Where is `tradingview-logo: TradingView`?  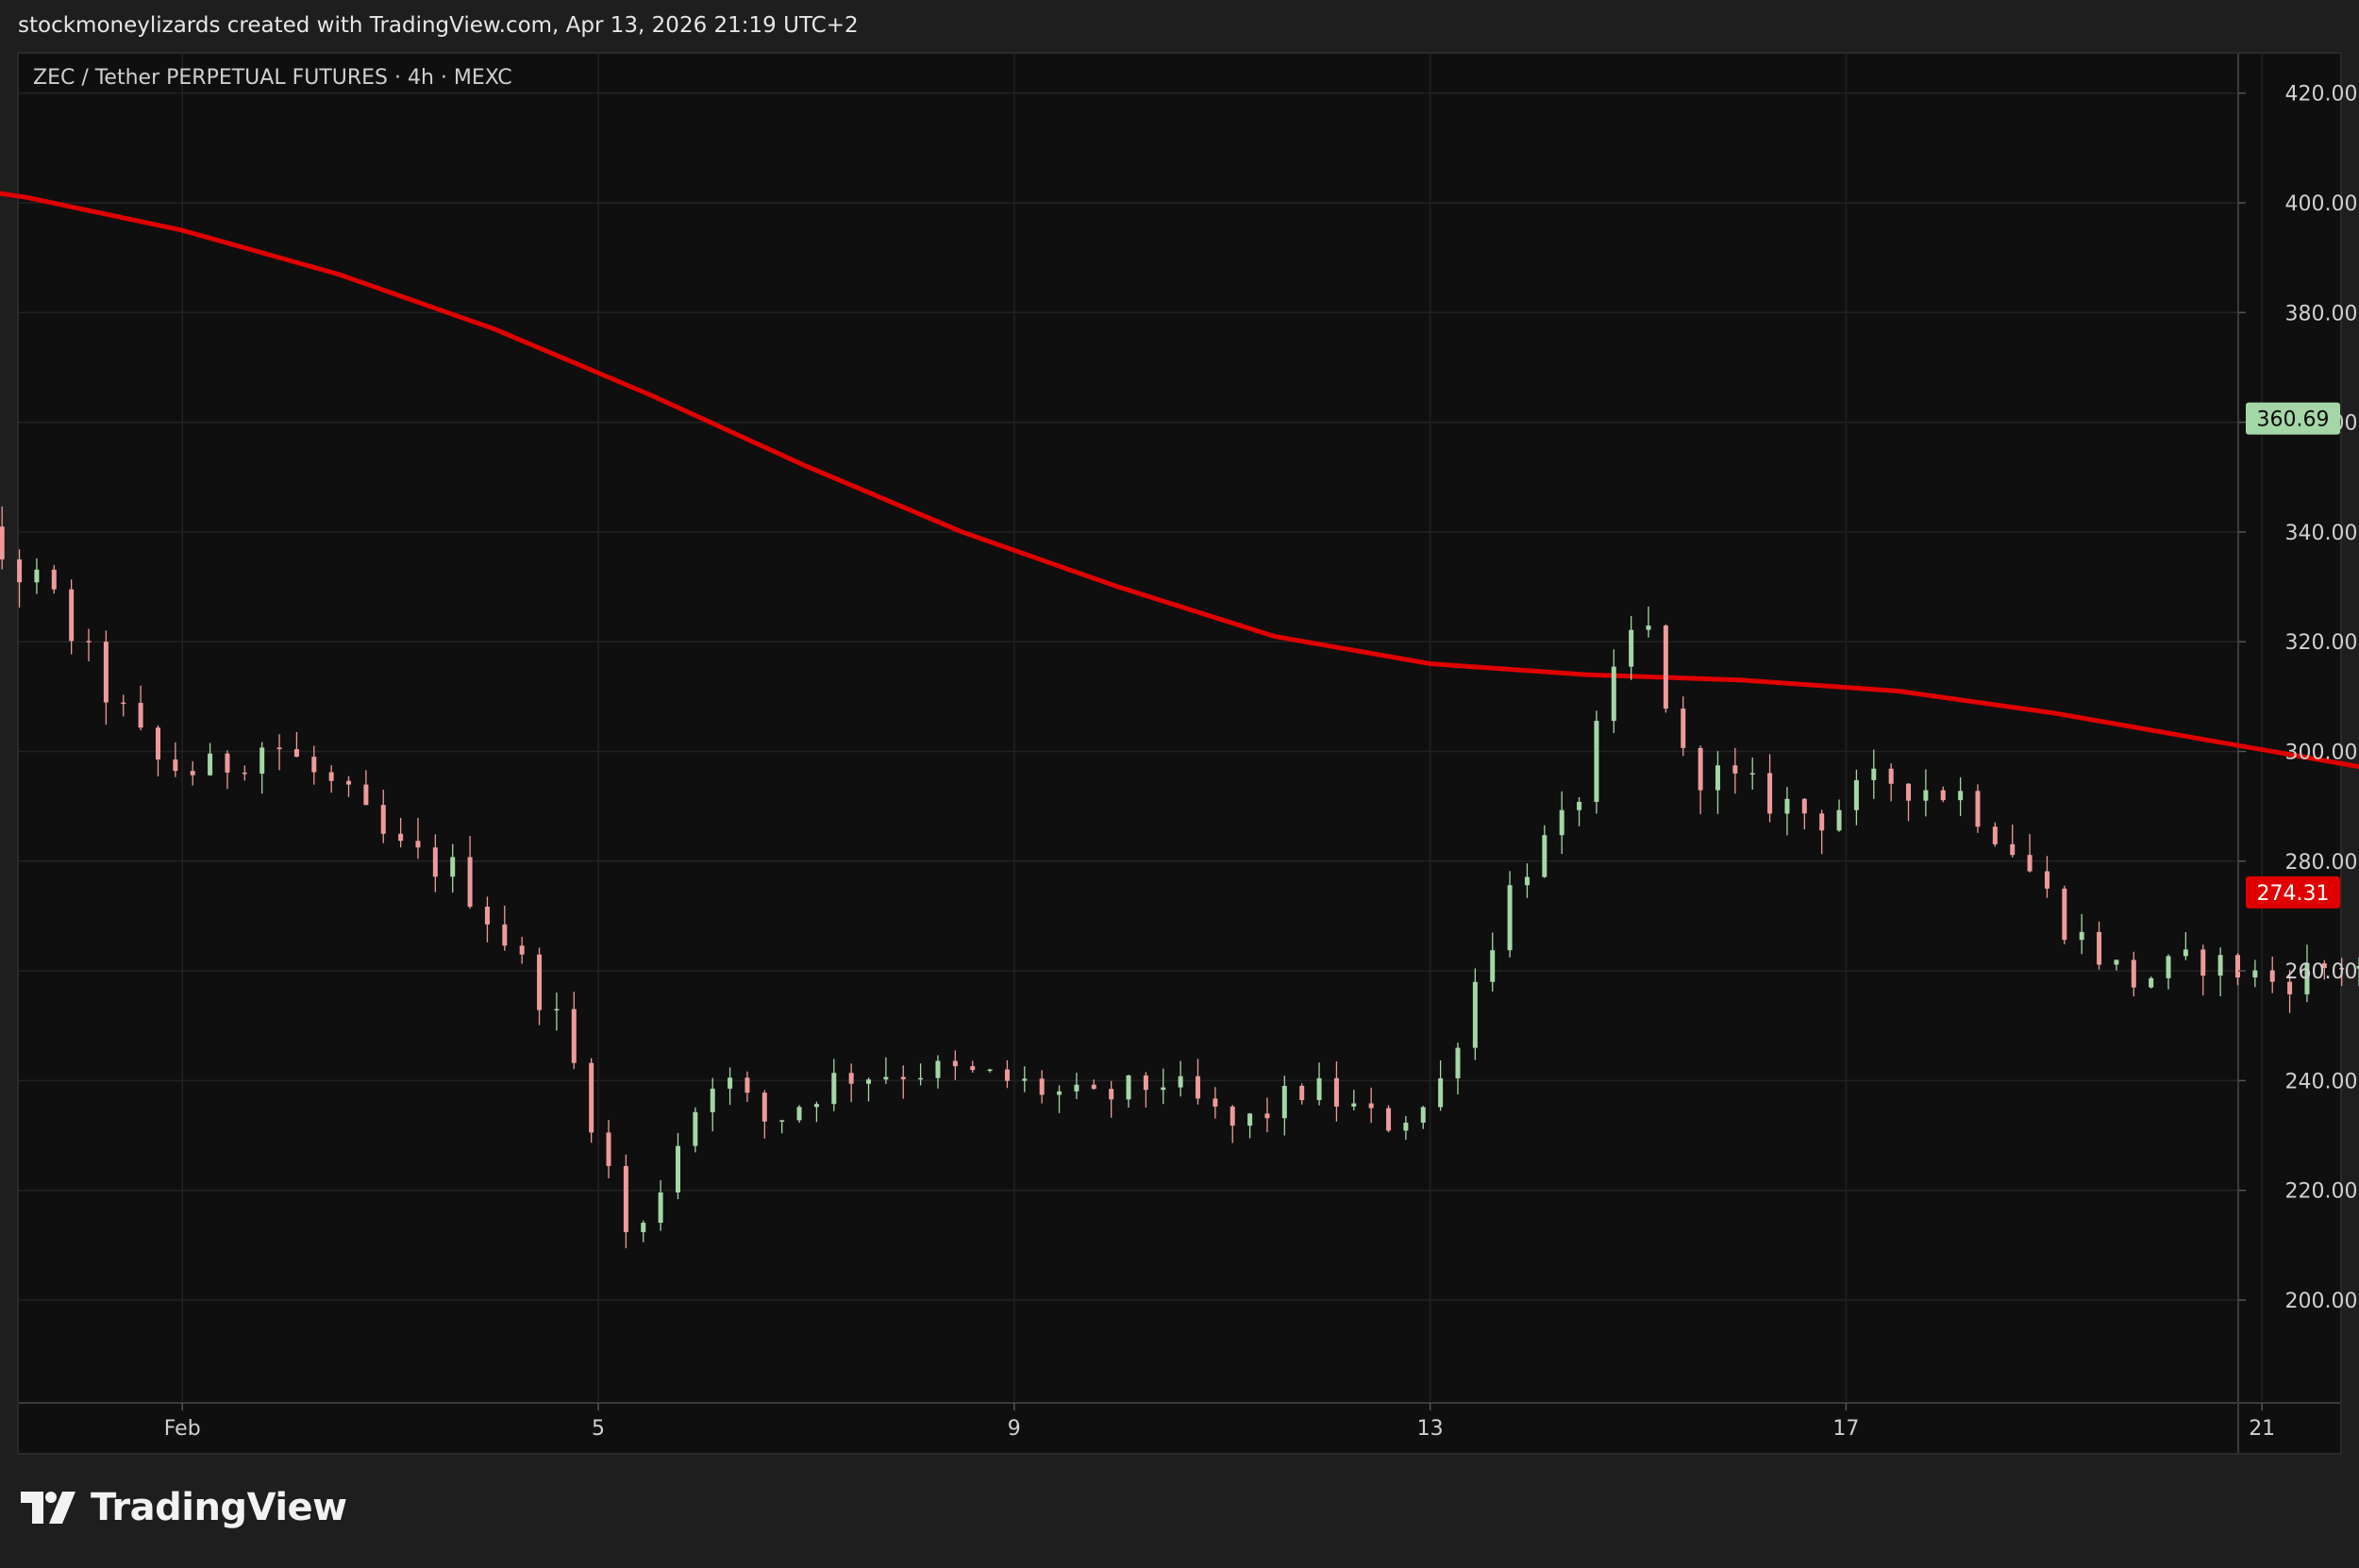
tradingview-logo: TradingView is located at coordinates (184, 1507).